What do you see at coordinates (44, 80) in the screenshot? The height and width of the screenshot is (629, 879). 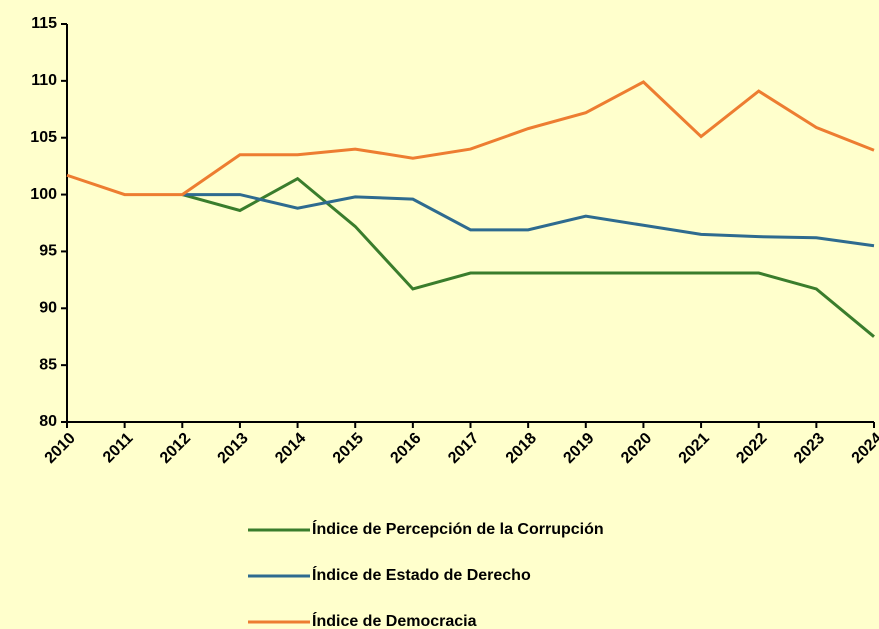 I see `y-tick-label: 110` at bounding box center [44, 80].